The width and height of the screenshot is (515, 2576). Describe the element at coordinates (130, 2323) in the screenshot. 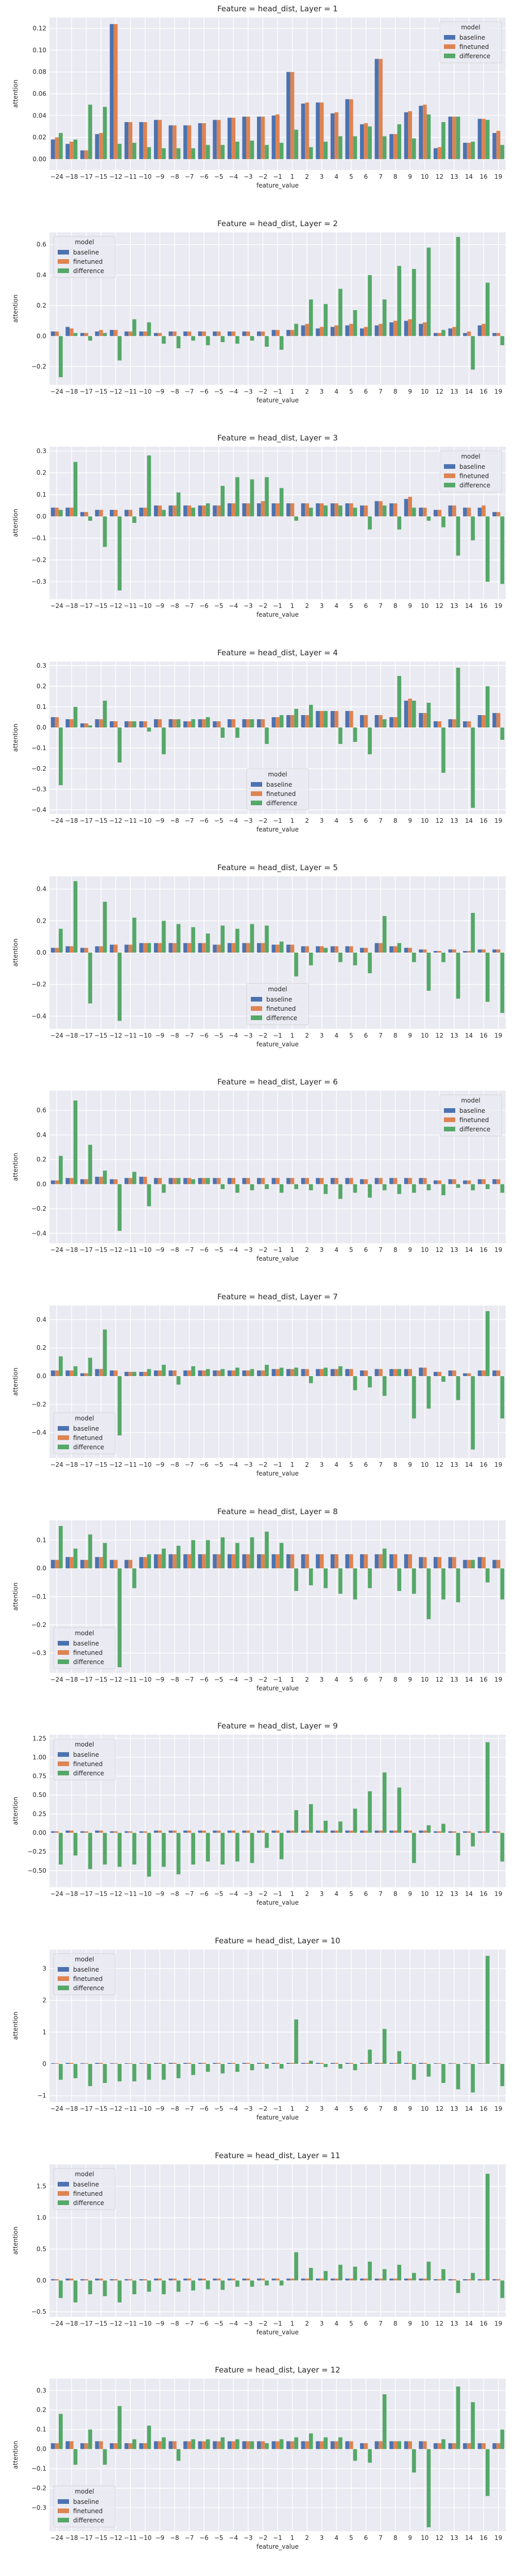

I see `x-tick-label: −11` at that location.